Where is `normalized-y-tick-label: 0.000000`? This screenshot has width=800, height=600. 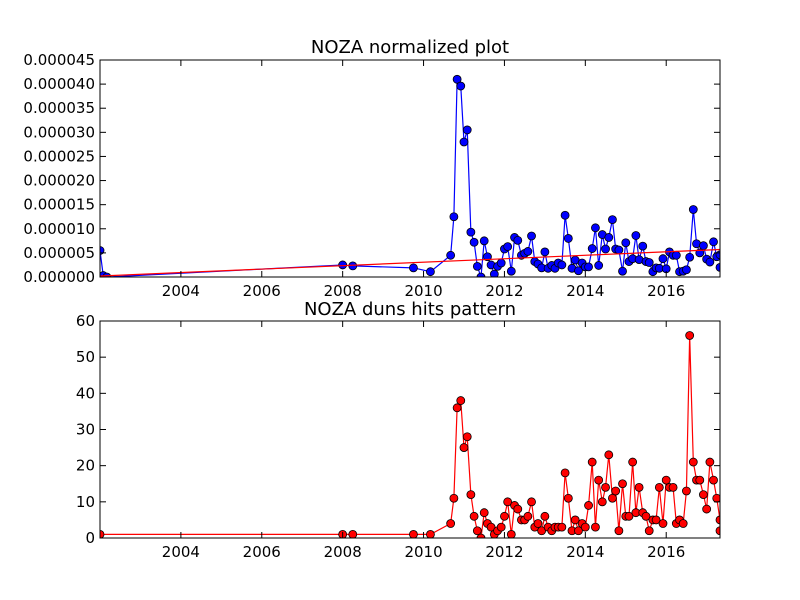
normalized-y-tick-label: 0.000000 is located at coordinates (59, 277).